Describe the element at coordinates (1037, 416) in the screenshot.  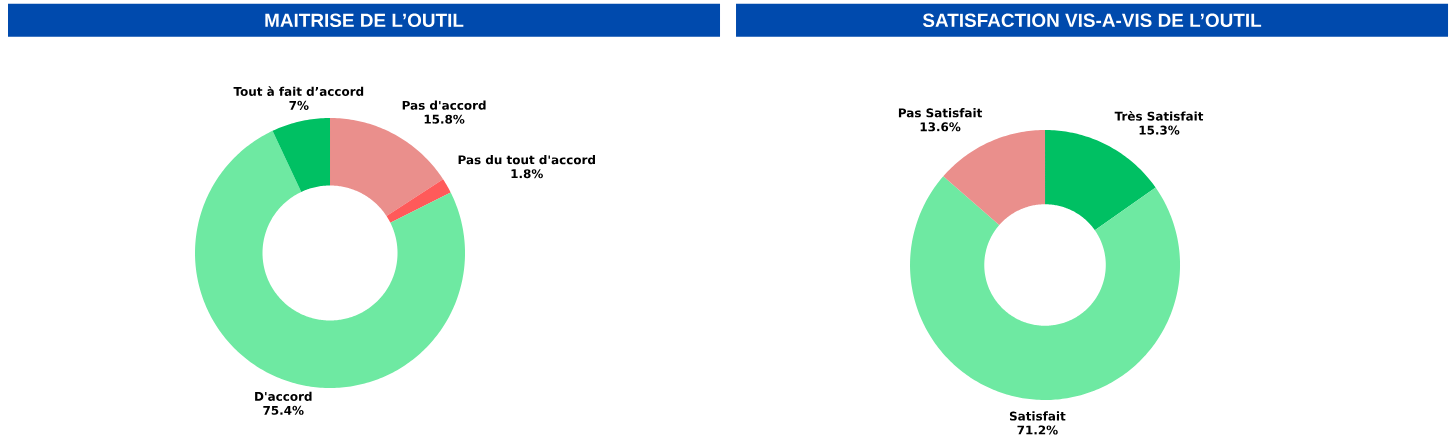
I see `slice-label: Satisfait` at that location.